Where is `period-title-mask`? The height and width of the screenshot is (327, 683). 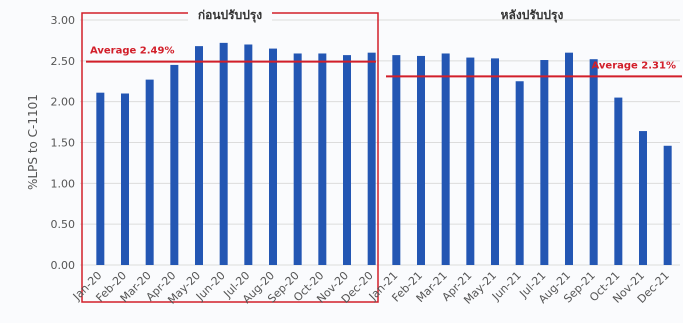
period-title-mask is located at coordinates (230, 14).